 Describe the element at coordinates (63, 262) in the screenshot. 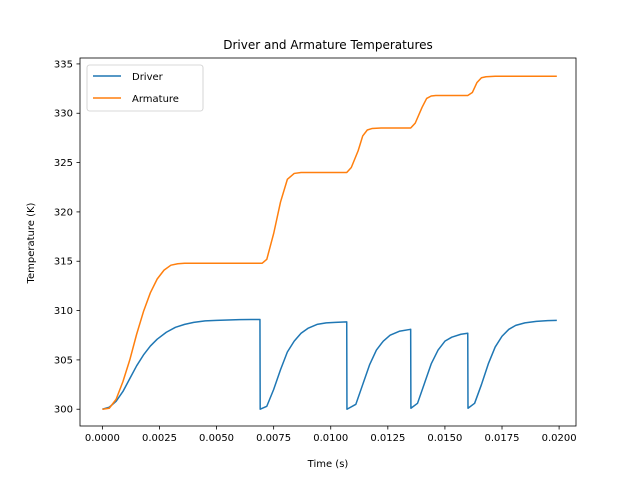

I see `y-tick-label: 315` at that location.